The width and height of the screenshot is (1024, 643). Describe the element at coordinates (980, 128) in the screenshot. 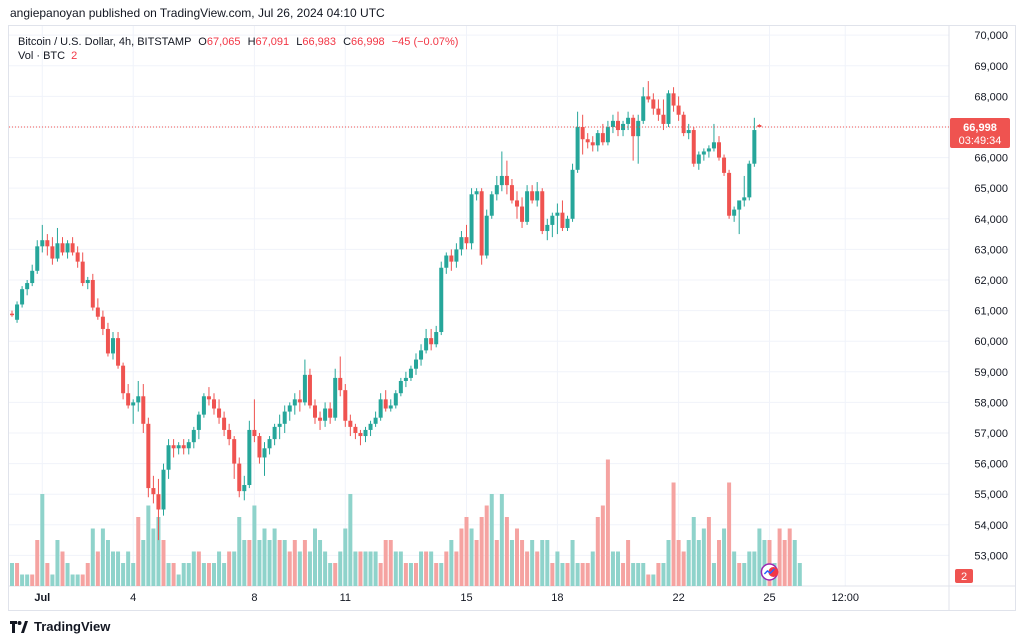

I see `last-price-value: 66,998` at that location.